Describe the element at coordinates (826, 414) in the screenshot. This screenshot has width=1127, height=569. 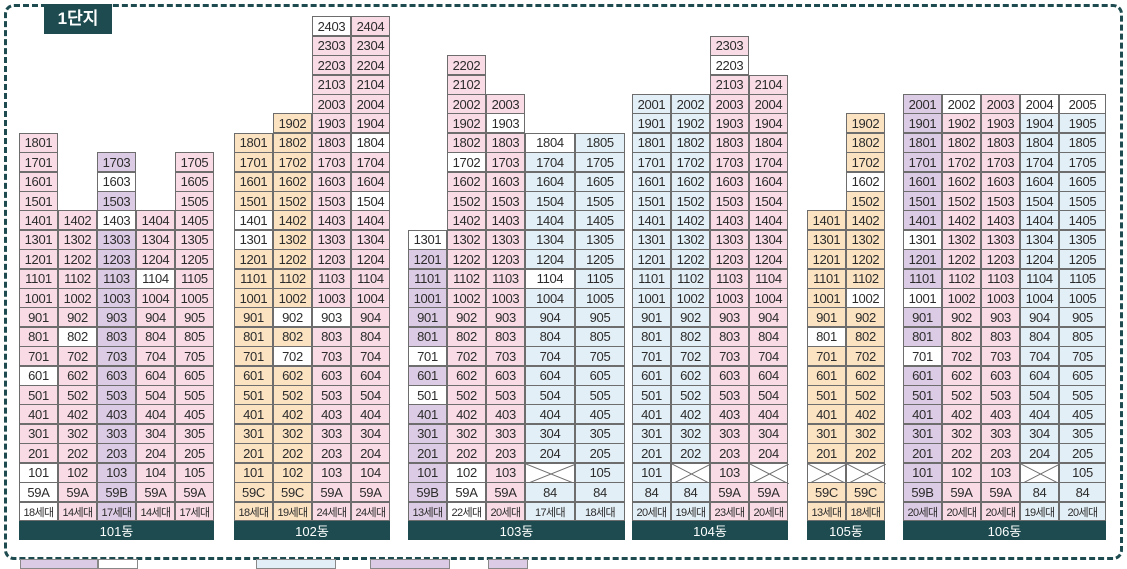
I see `unit-cell: 401` at that location.